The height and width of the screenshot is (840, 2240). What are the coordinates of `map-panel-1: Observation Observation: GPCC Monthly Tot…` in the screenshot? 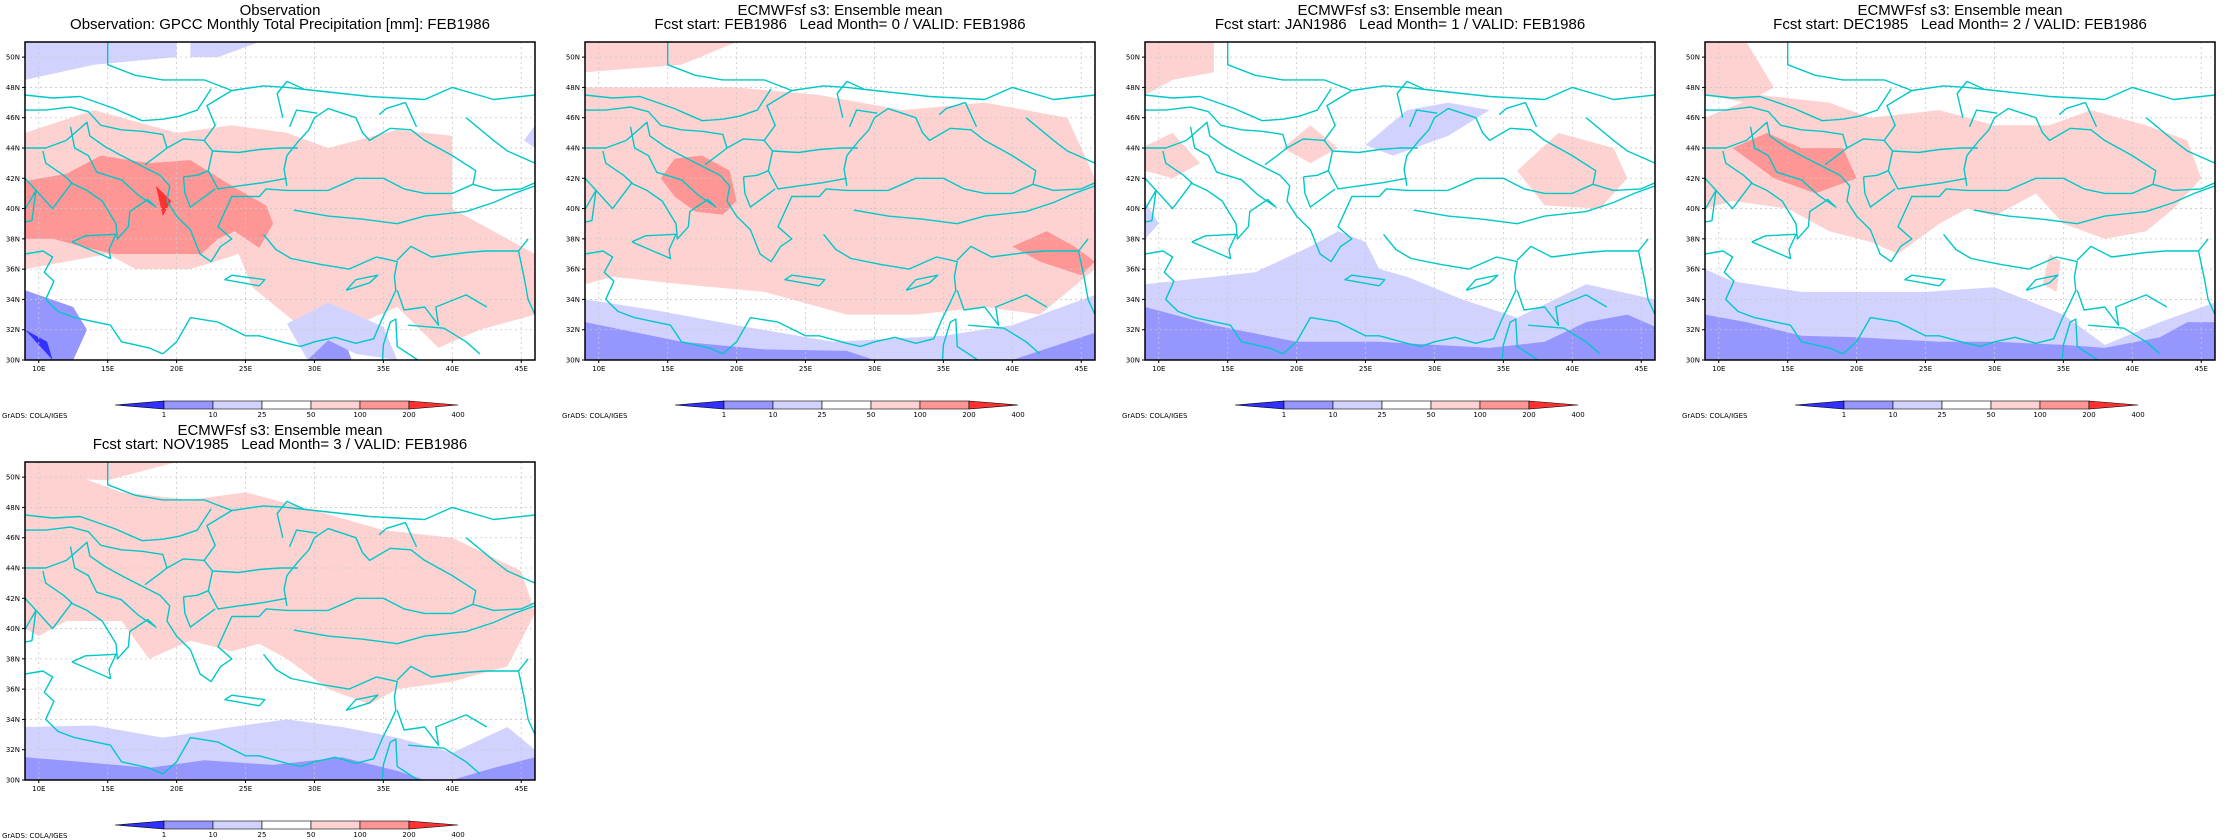 It's located at (280, 210).